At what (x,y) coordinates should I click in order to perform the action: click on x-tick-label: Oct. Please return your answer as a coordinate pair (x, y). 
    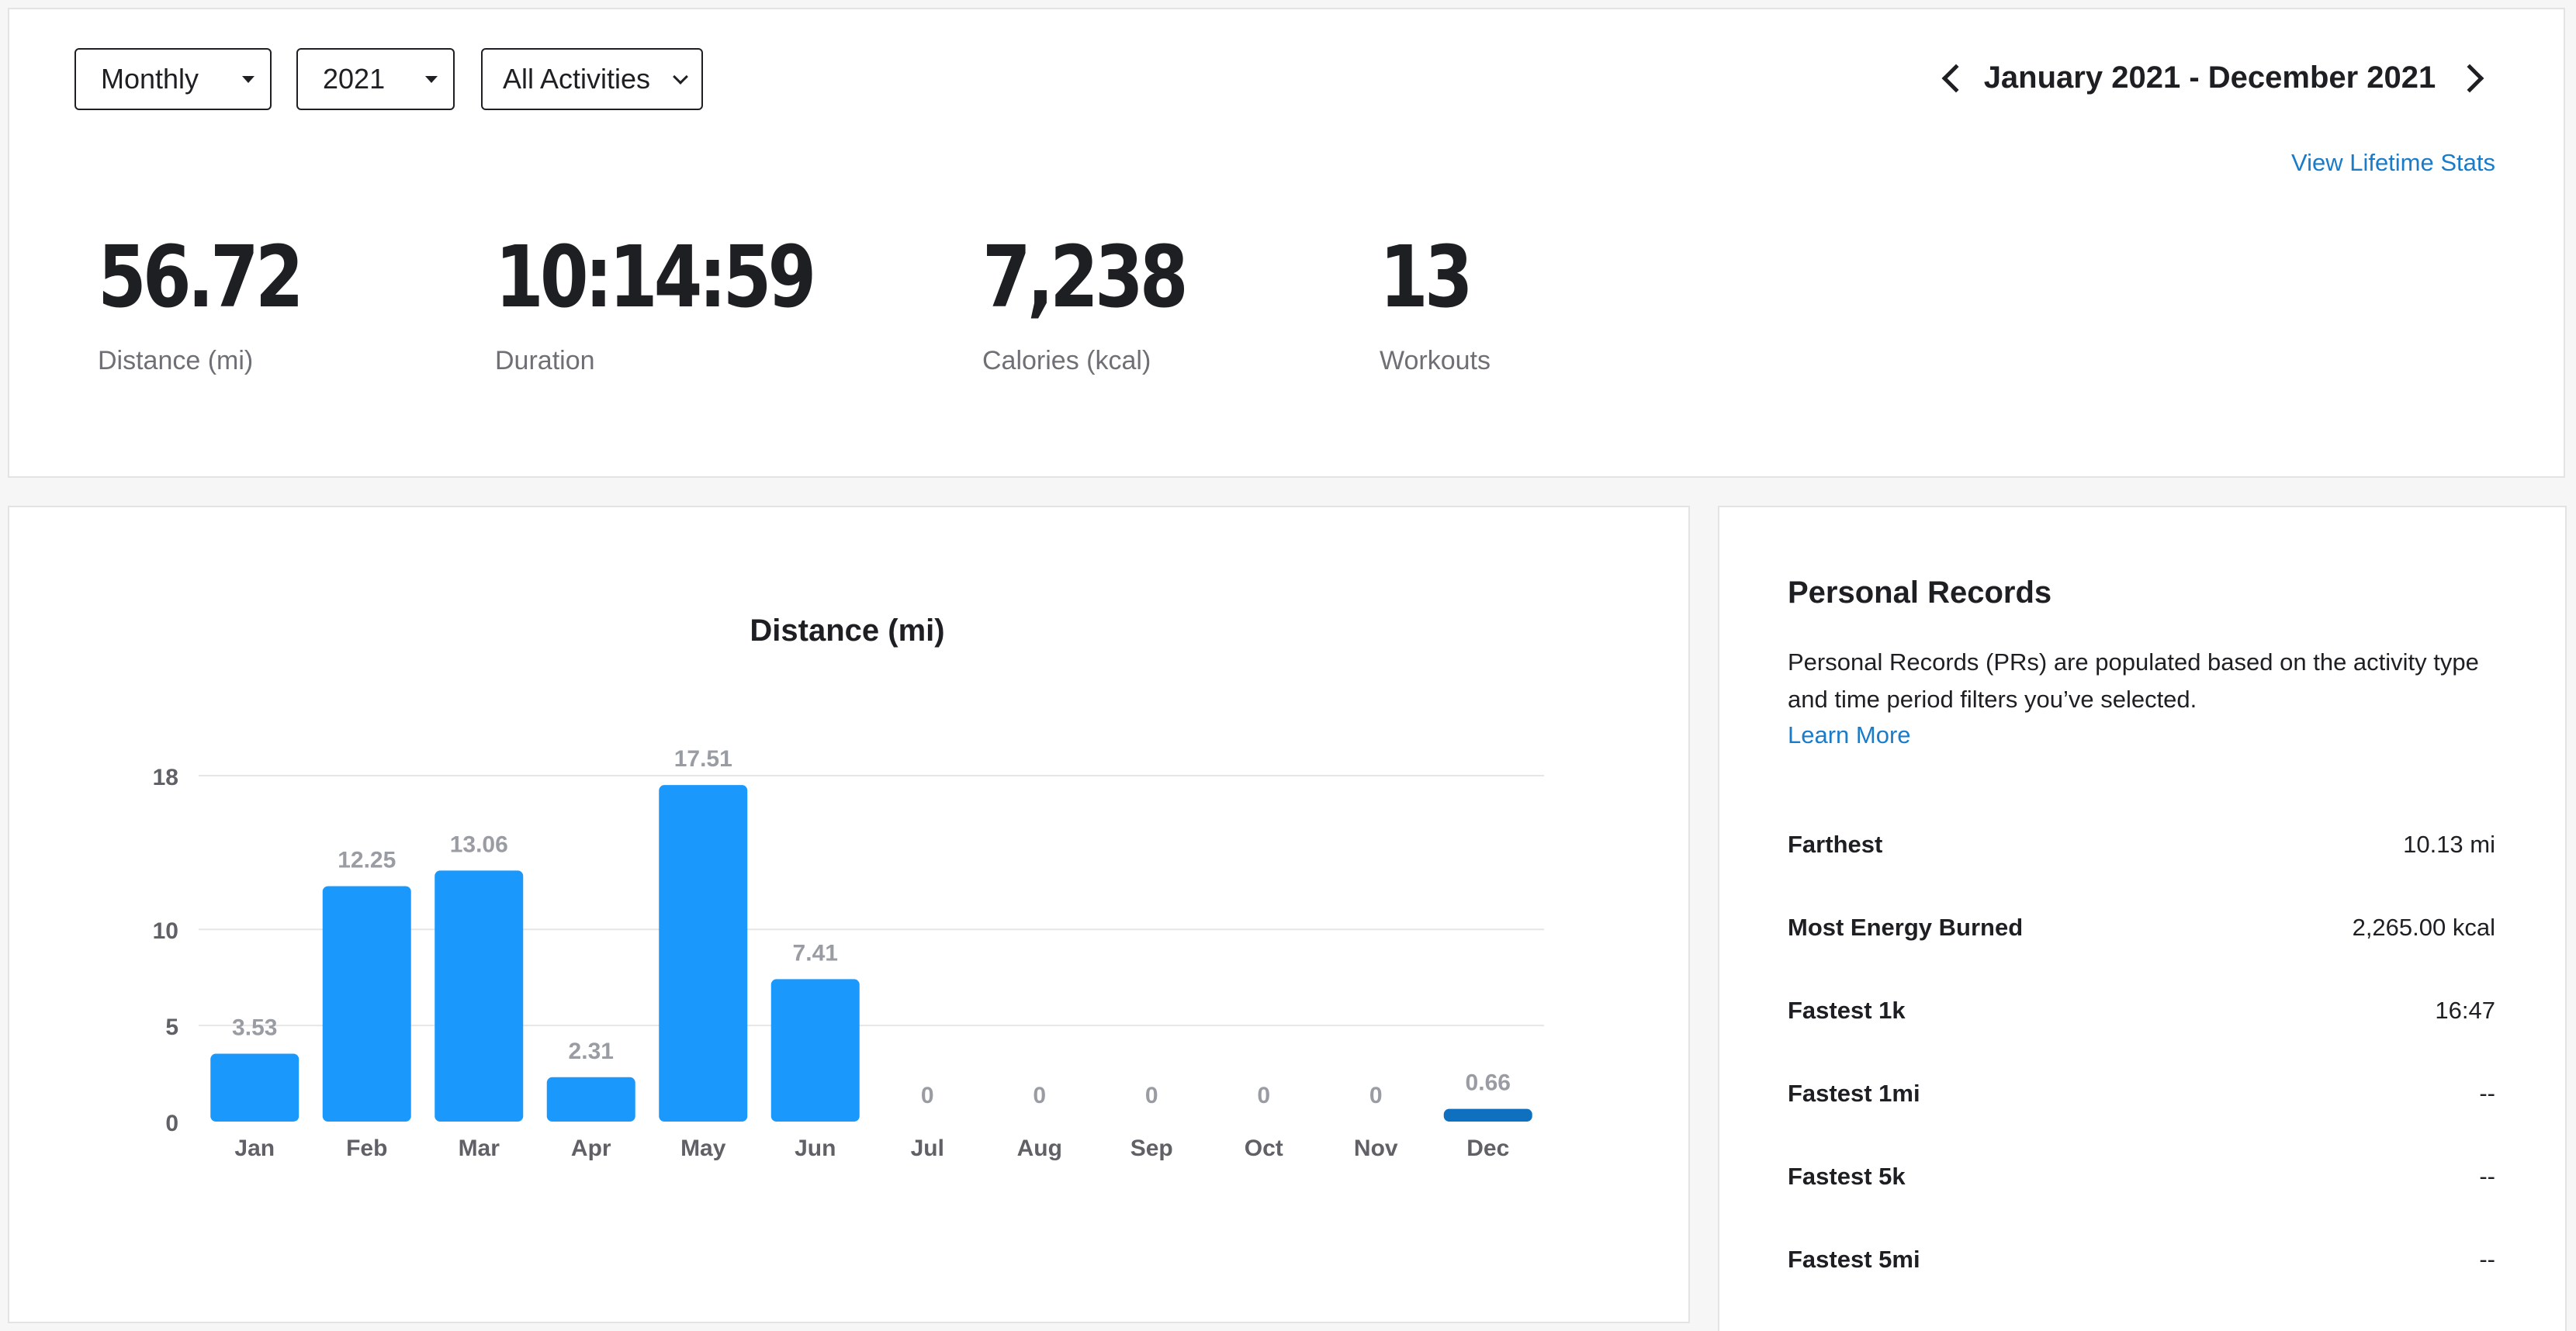
    Looking at the image, I should click on (1264, 1148).